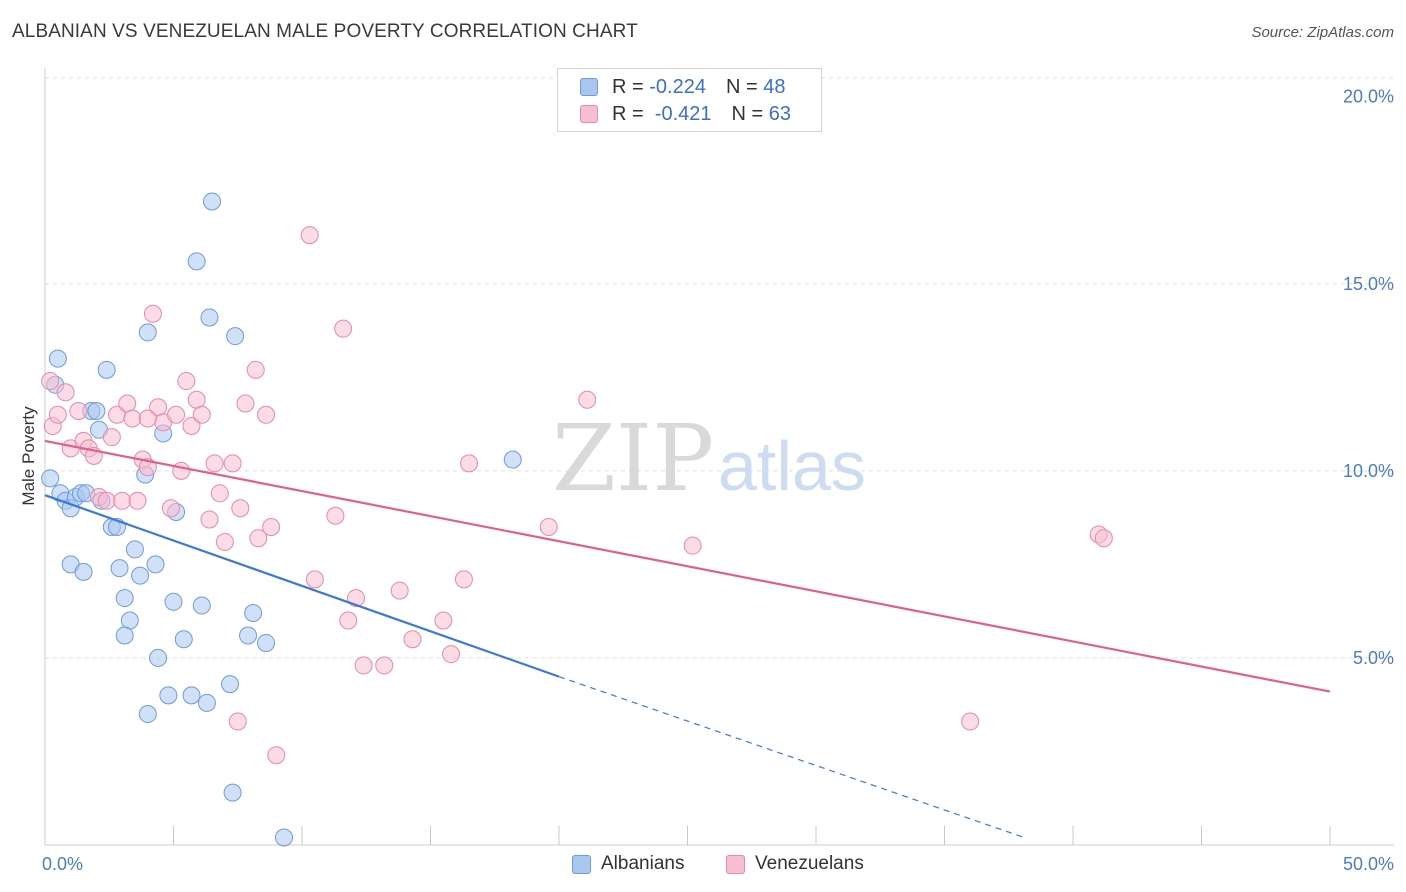  Describe the element at coordinates (1368, 97) in the screenshot. I see `y-tick-label: 20.0%` at that location.